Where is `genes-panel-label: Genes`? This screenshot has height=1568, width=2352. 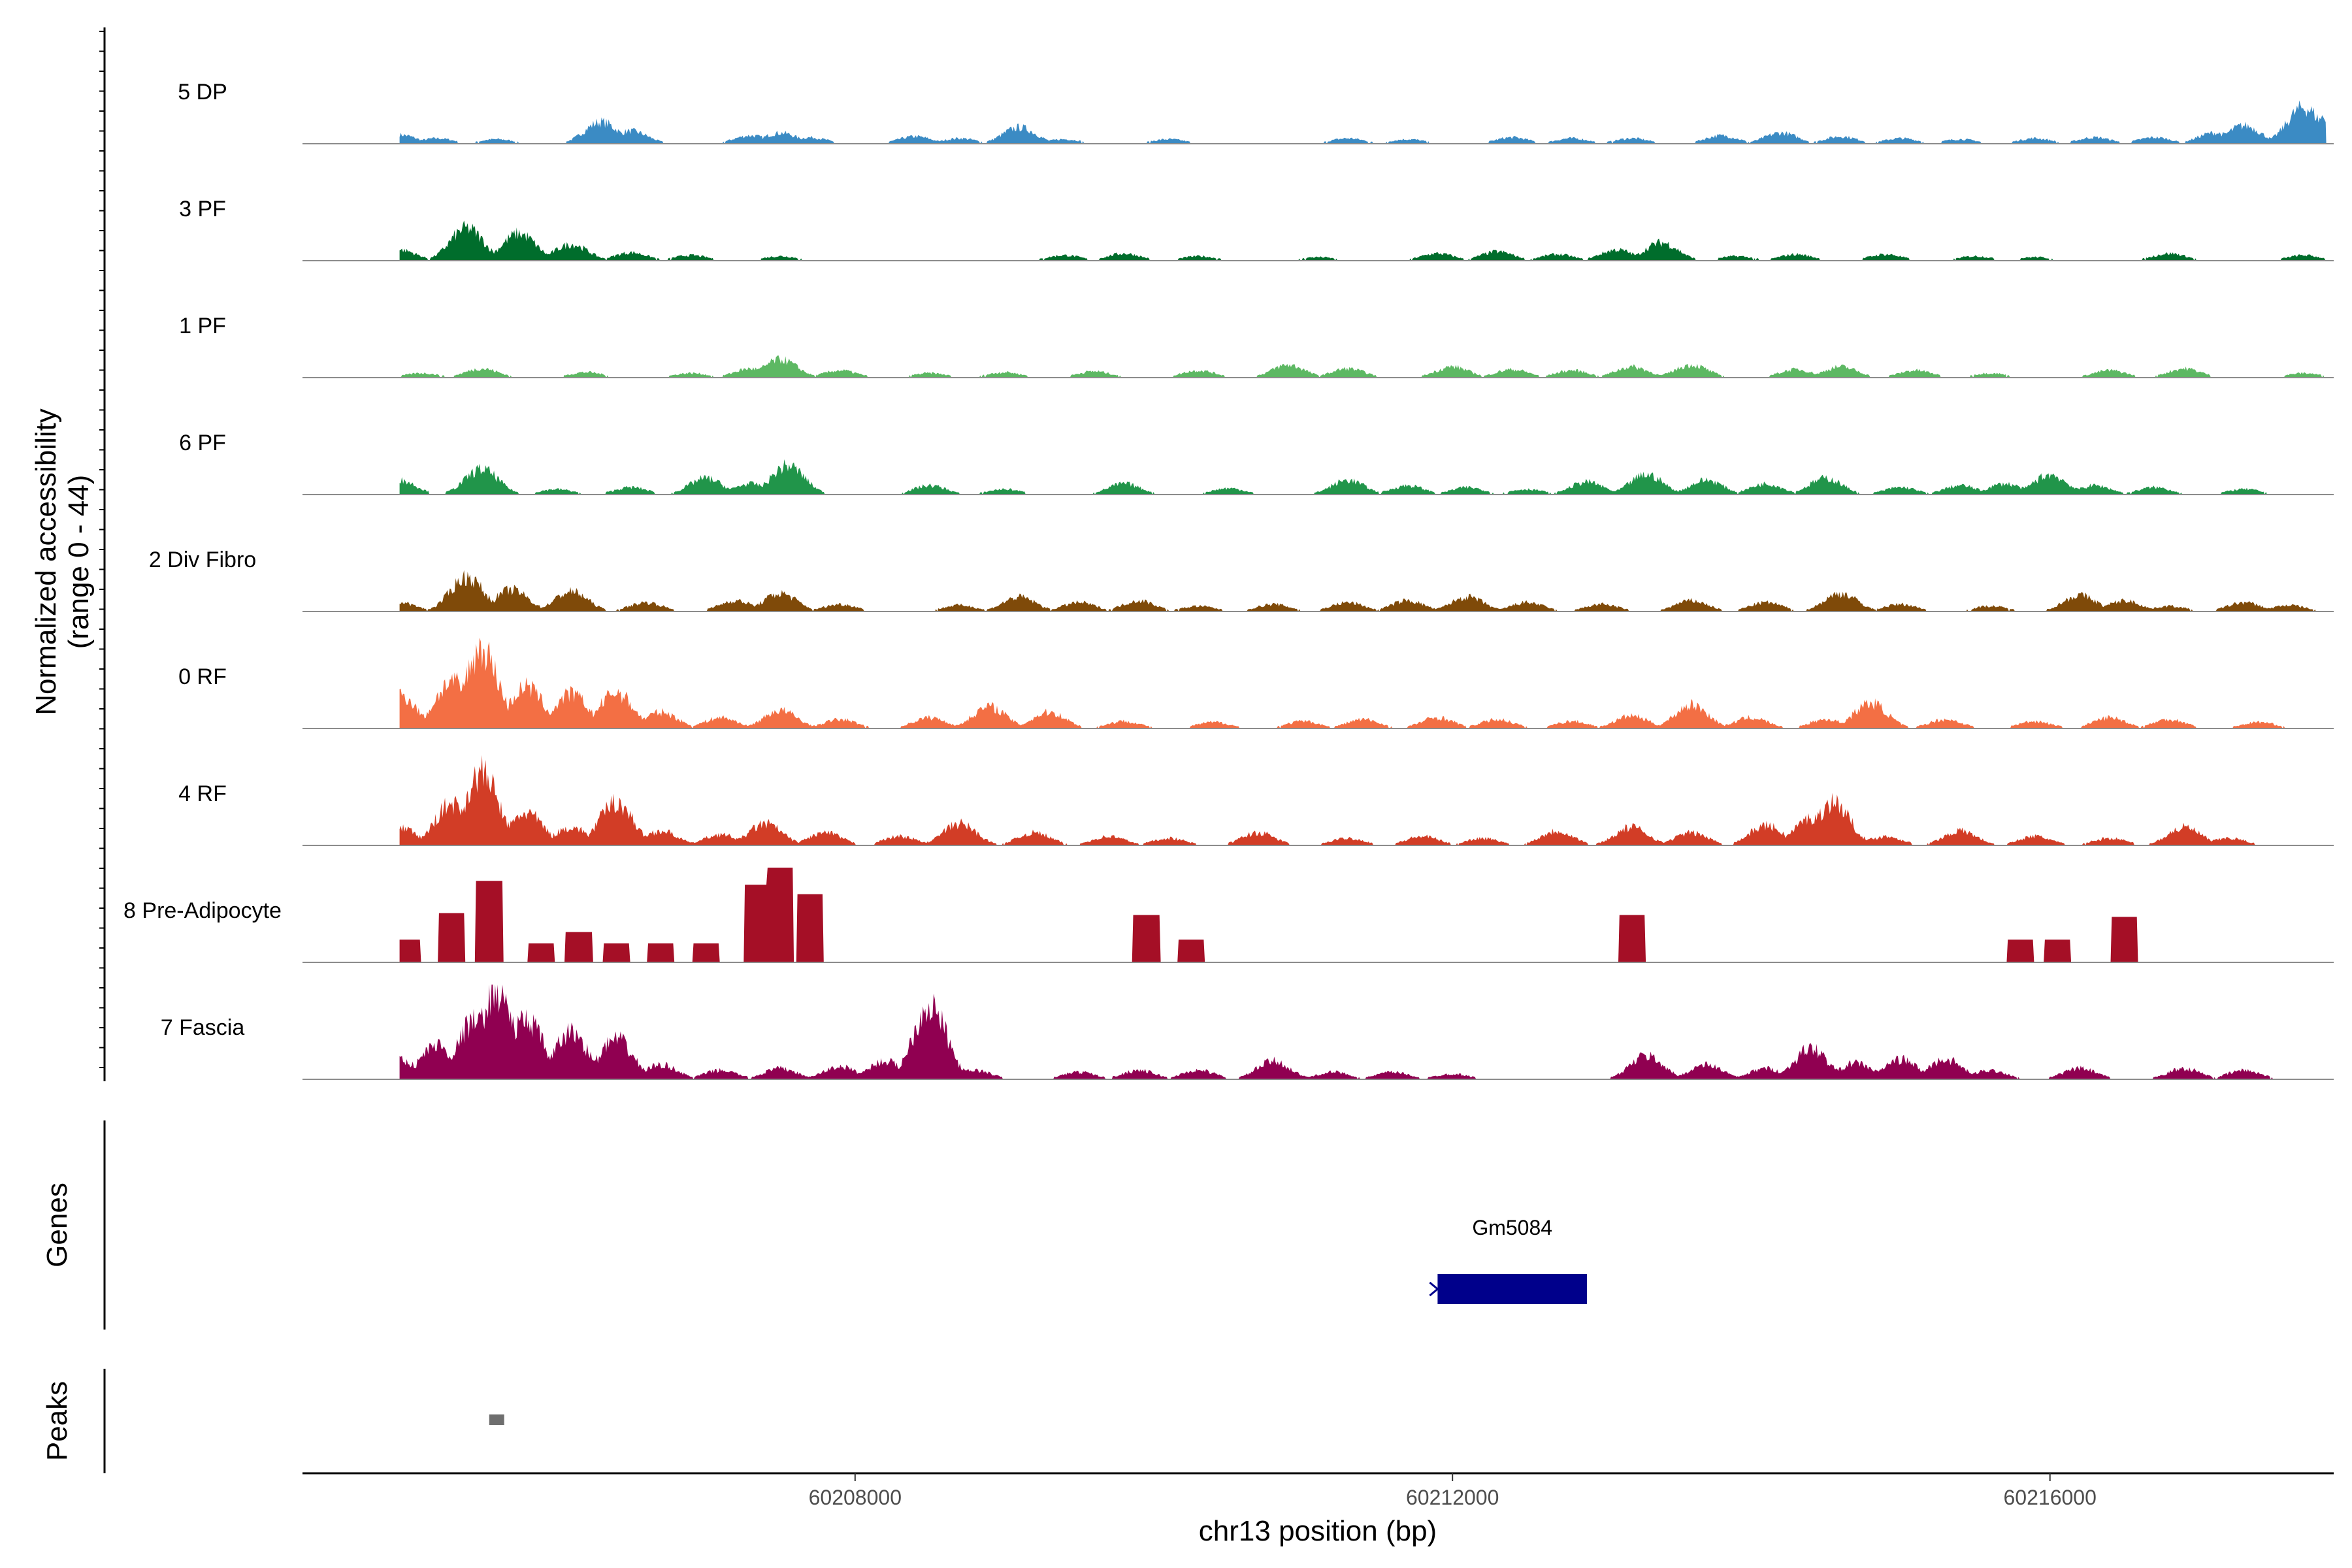 genes-panel-label: Genes is located at coordinates (57, 1225).